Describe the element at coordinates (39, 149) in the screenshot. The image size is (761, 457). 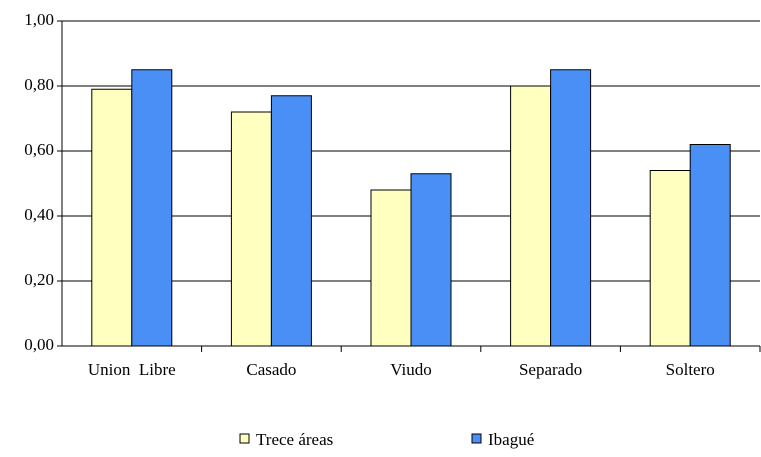
I see `y-tick-label: 0,60` at that location.